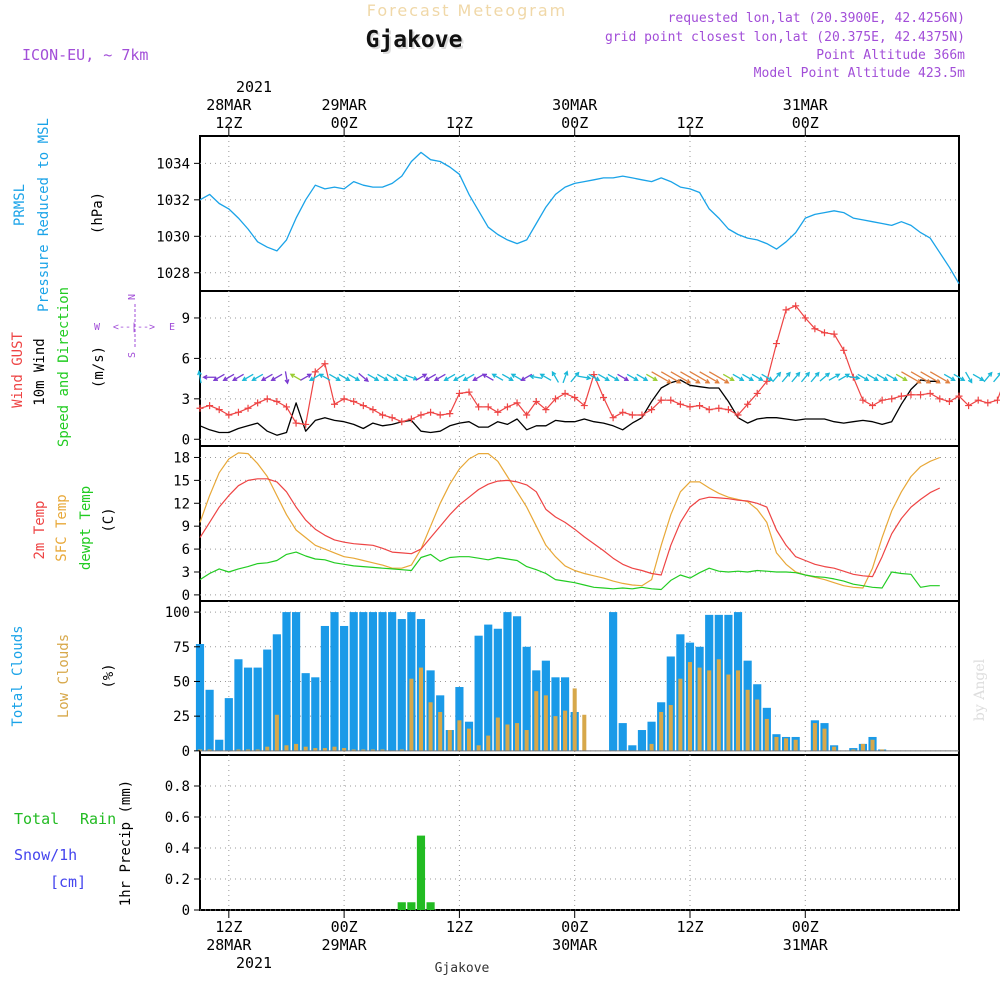  I want to click on requested-coords: requested lon,lat (20.3900E, 42.4256N), so click(816, 18).